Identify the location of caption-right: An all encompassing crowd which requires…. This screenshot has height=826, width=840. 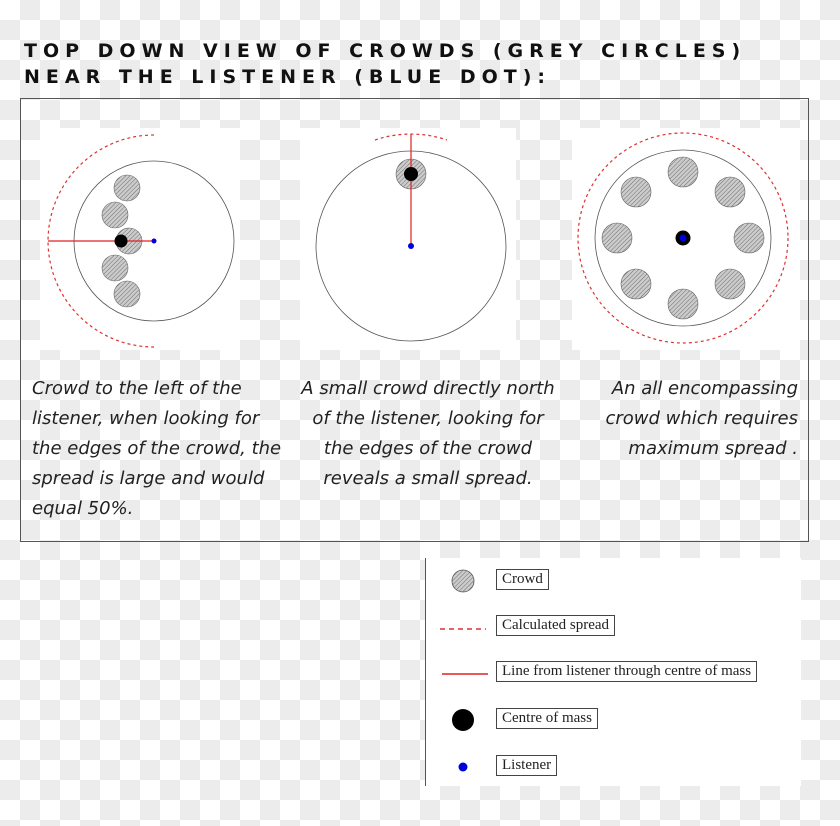
(702, 418).